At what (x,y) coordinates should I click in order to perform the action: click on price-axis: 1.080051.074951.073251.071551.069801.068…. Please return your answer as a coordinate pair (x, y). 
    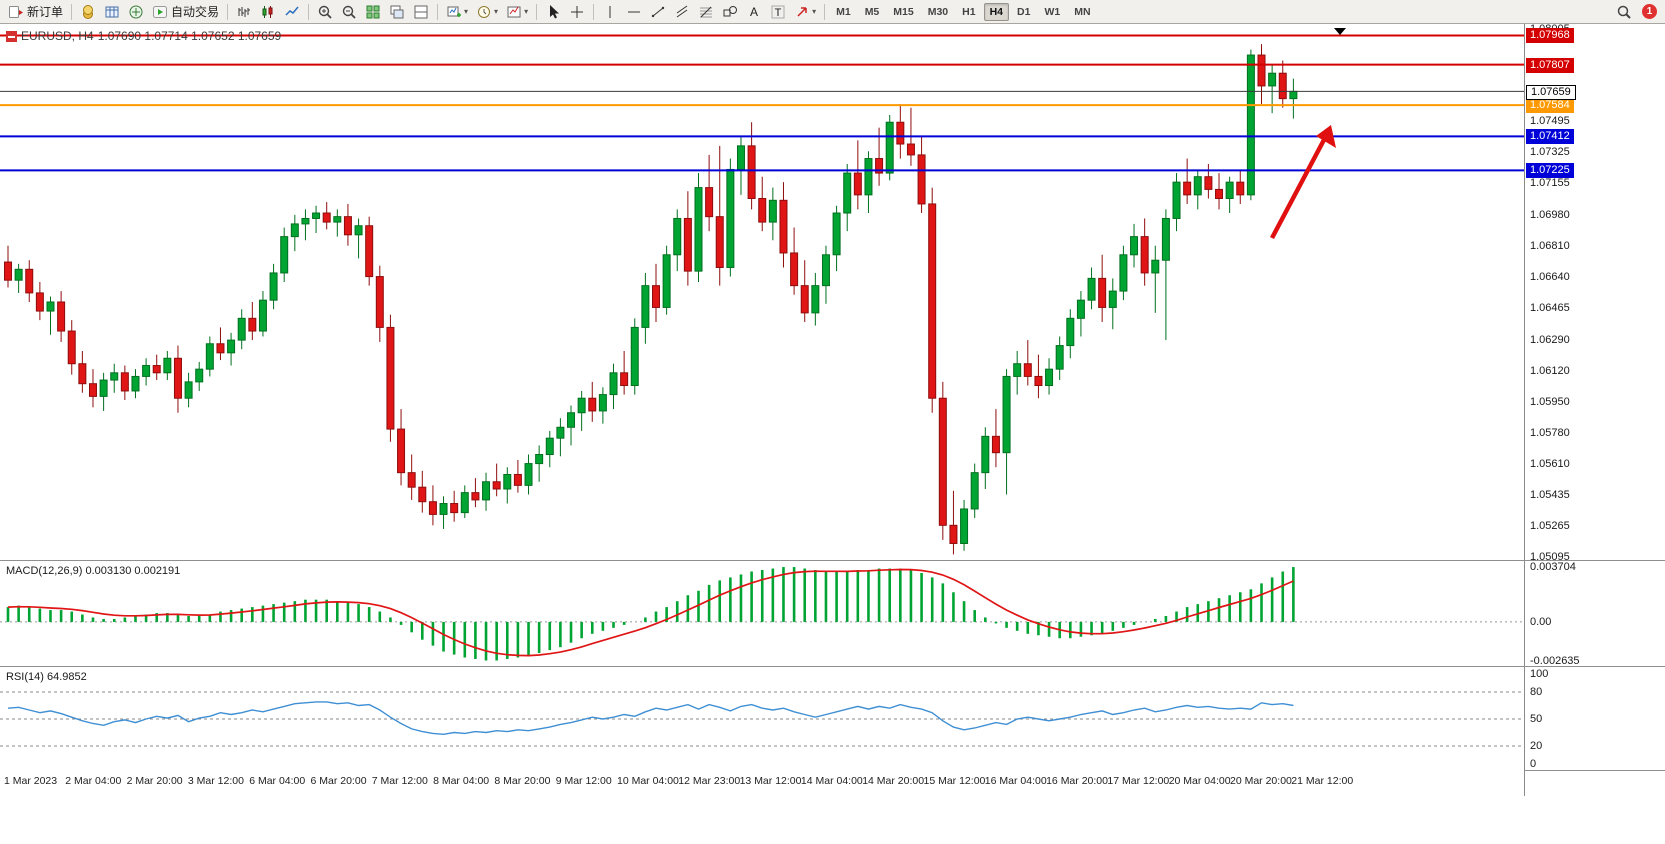
    Looking at the image, I should click on (1594, 433).